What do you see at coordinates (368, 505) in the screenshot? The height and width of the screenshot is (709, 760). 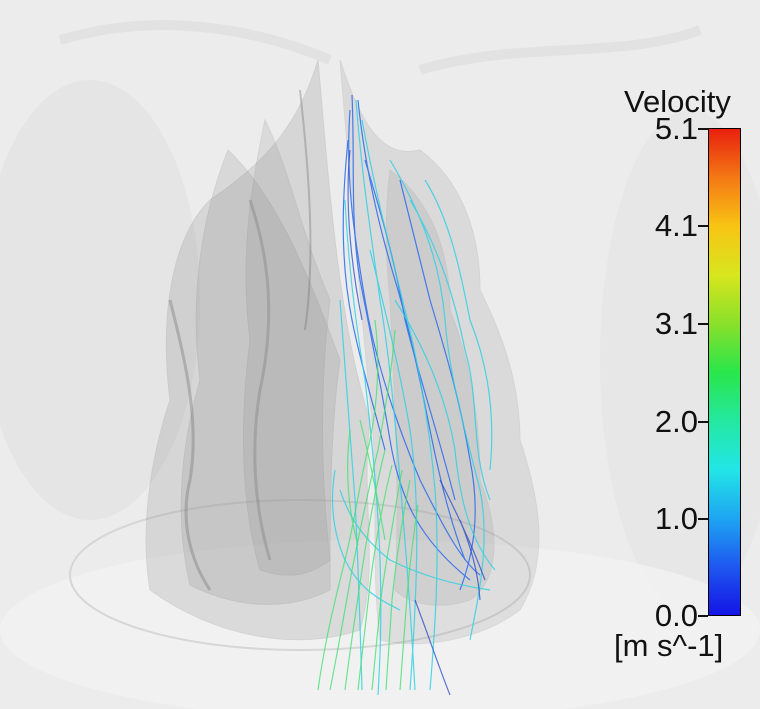 I see `streamlines-high-velocity` at bounding box center [368, 505].